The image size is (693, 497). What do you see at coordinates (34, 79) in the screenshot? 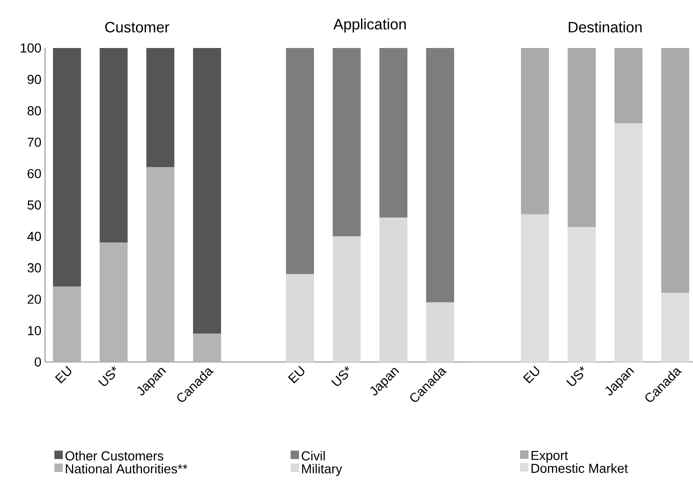
I see `y-tick-label: 90` at bounding box center [34, 79].